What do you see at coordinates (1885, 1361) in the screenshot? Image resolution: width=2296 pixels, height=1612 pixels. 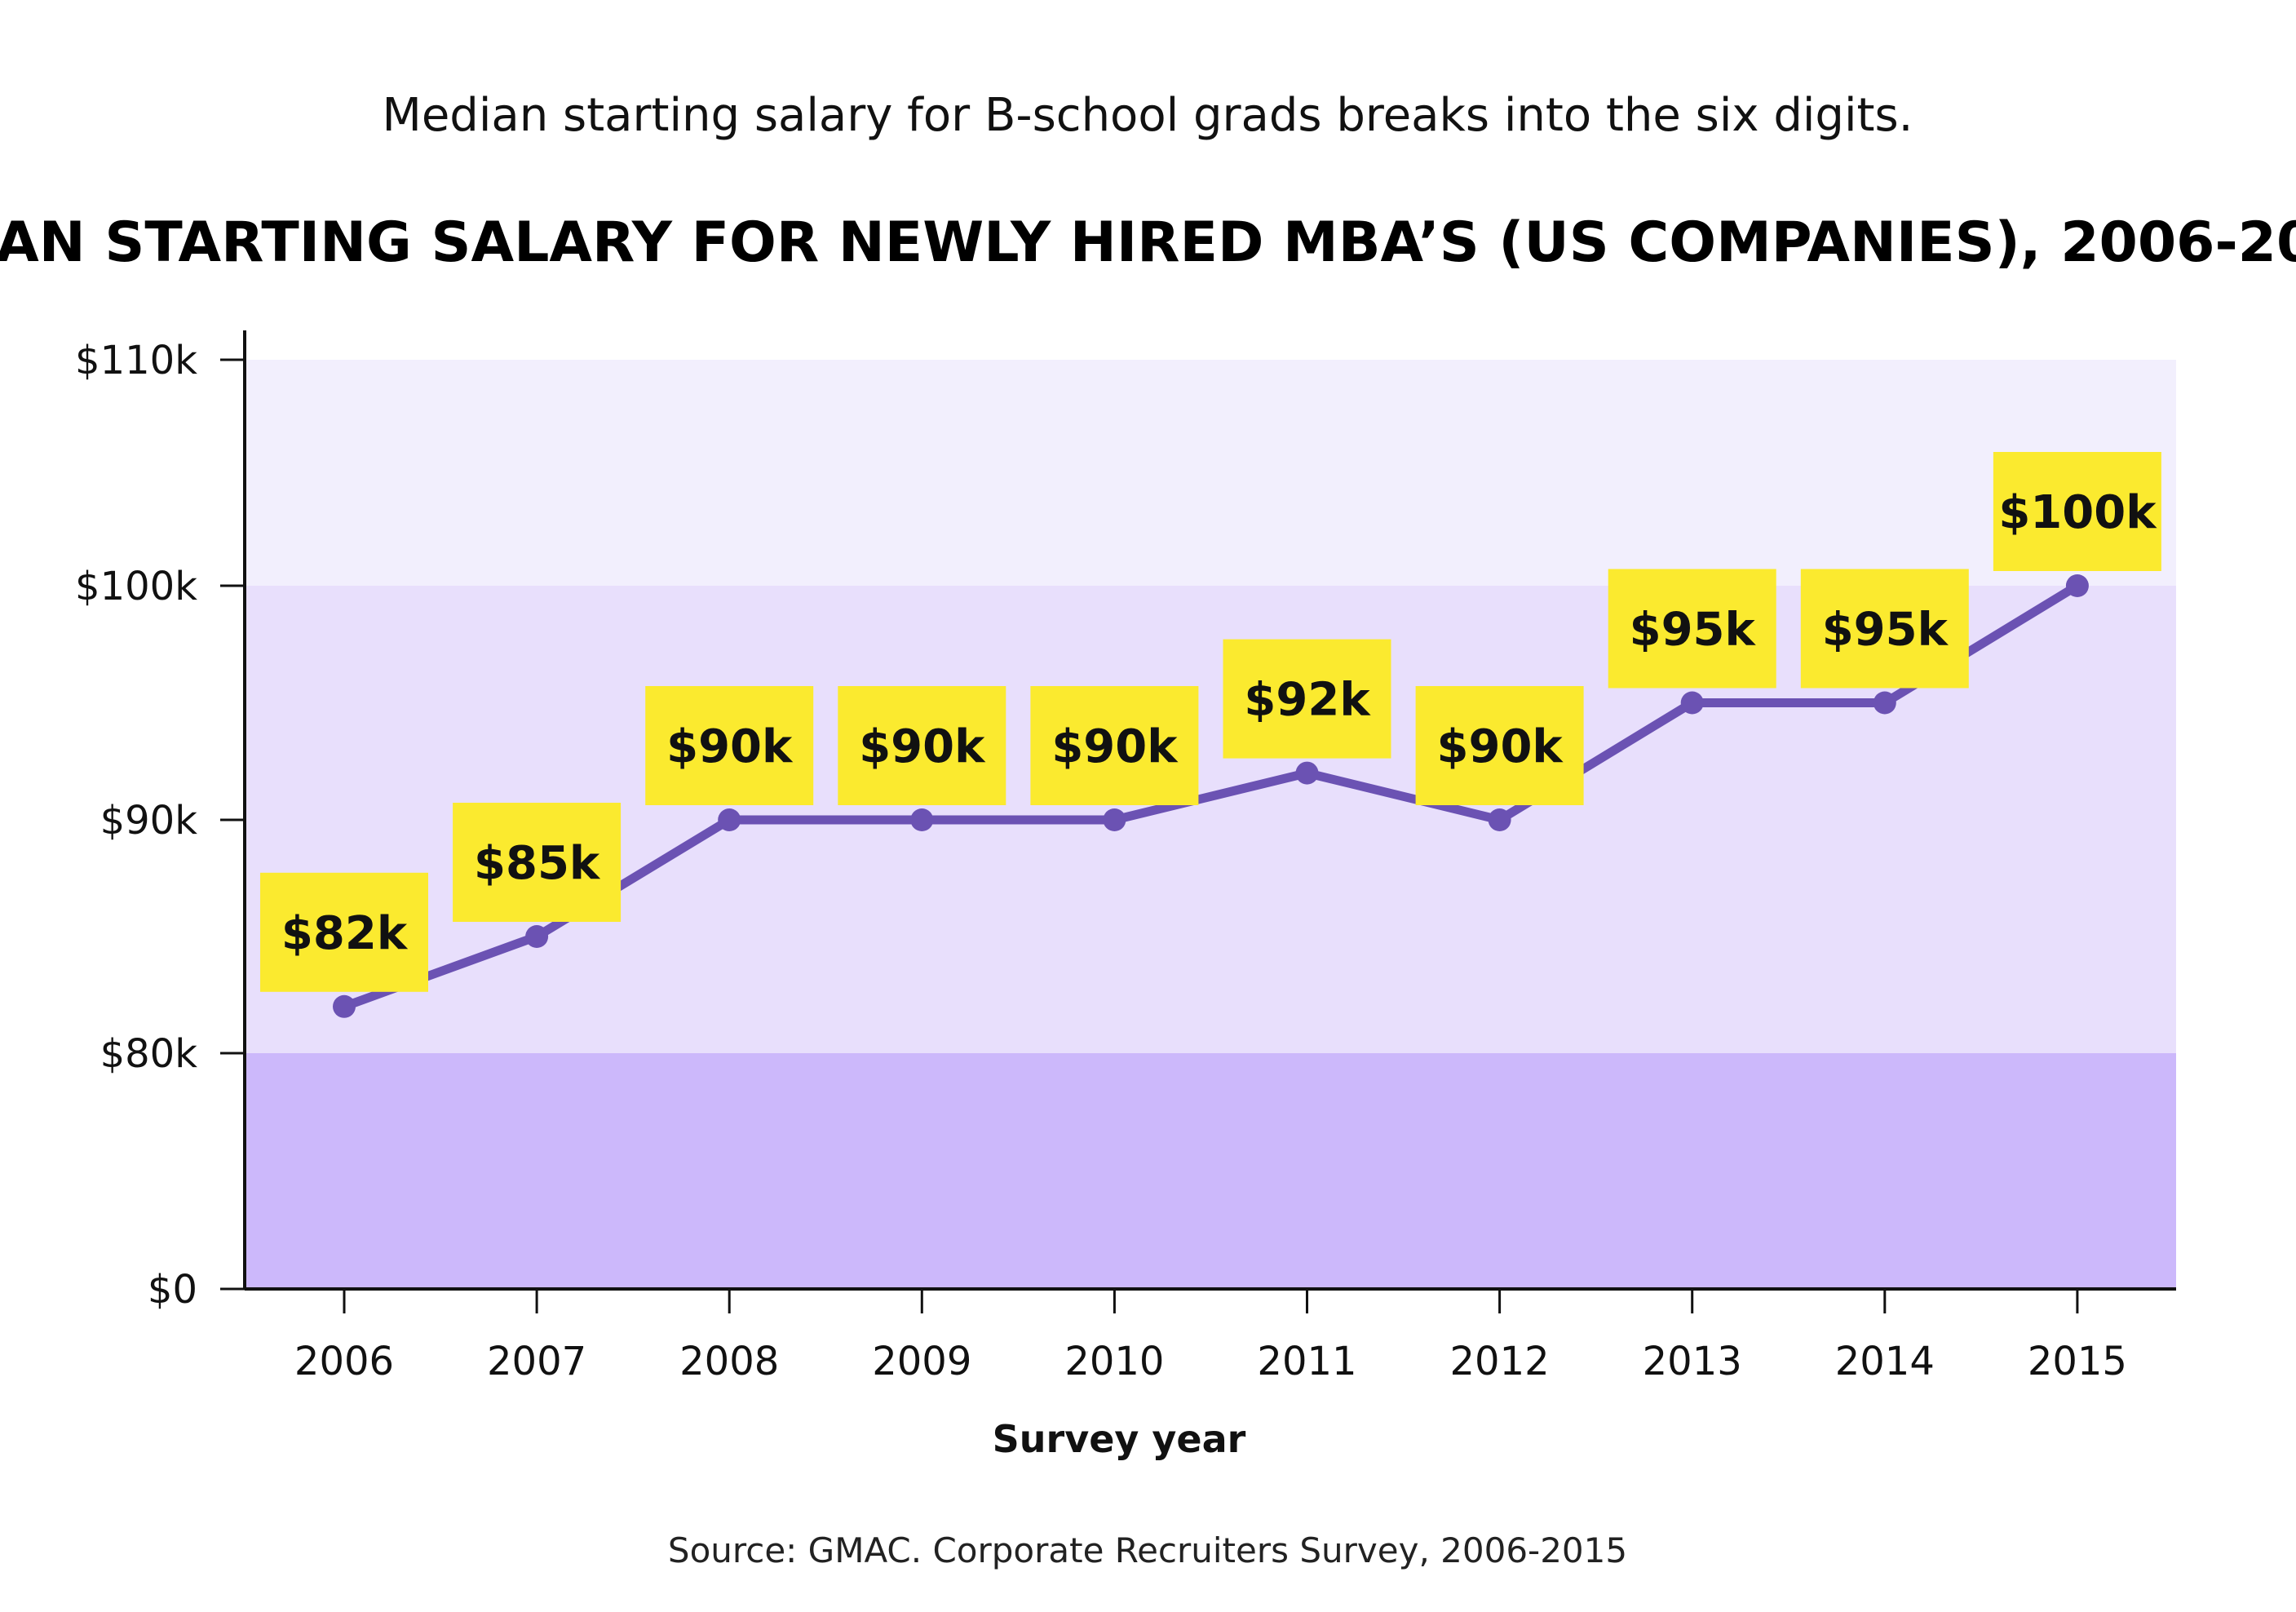 I see `x-tick-label: 2014` at bounding box center [1885, 1361].